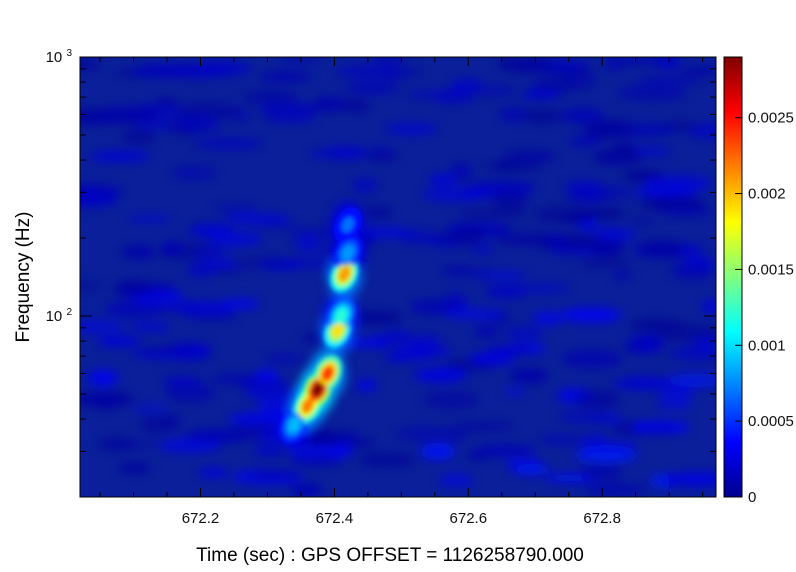 The image size is (796, 572). Describe the element at coordinates (59, 57) in the screenshot. I see `y-tick-label: 10 3` at that location.